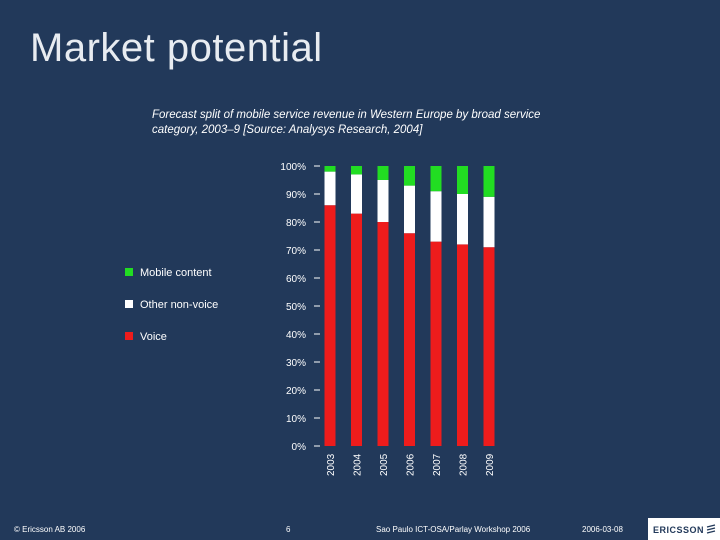 The width and height of the screenshot is (720, 540). Describe the element at coordinates (296, 223) in the screenshot. I see `y-tick-label: 80%` at that location.